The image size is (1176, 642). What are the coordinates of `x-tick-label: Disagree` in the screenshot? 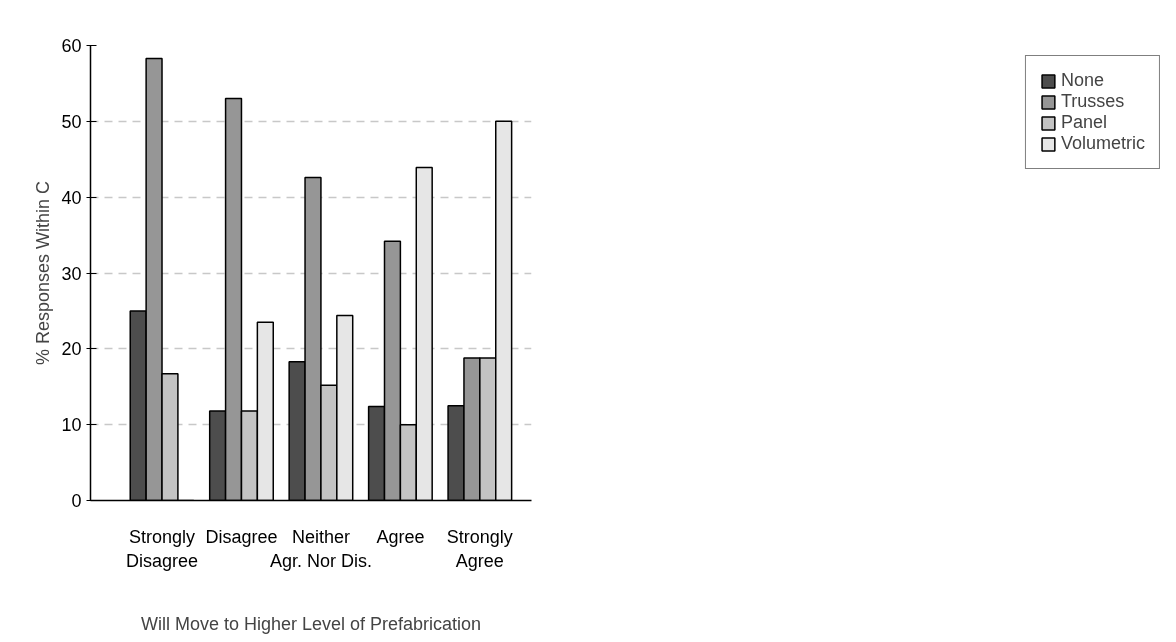 It's located at (241, 536).